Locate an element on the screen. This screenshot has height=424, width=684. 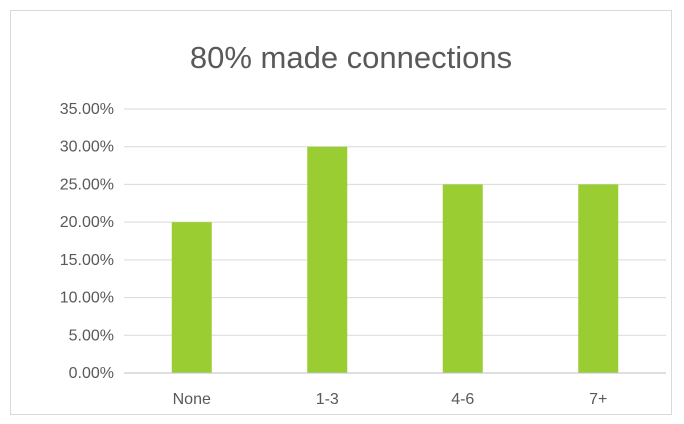
y-tick-label: 15.00% is located at coordinates (87, 260).